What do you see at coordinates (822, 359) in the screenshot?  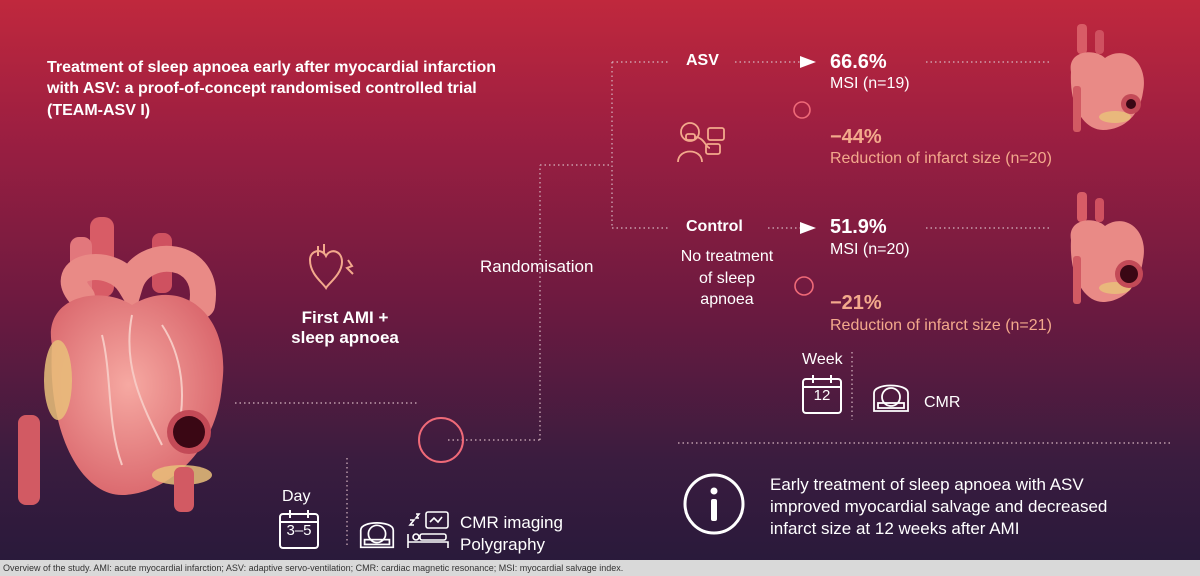 I see `week-label: Week` at bounding box center [822, 359].